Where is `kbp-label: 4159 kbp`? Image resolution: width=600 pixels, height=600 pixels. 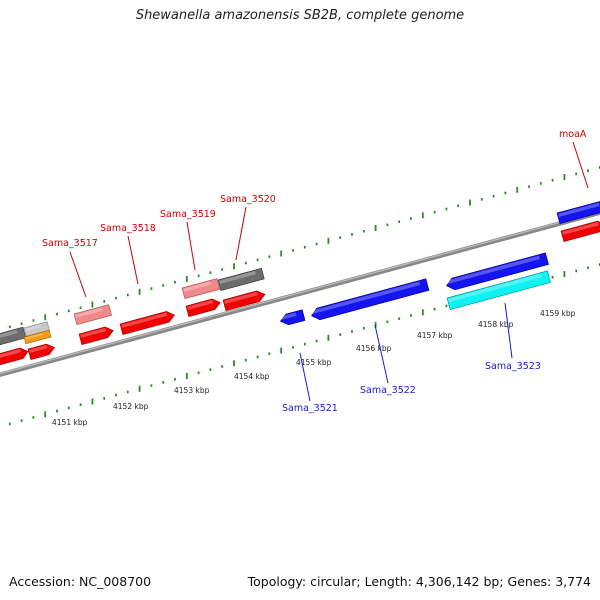 kbp-label: 4159 kbp is located at coordinates (558, 313).